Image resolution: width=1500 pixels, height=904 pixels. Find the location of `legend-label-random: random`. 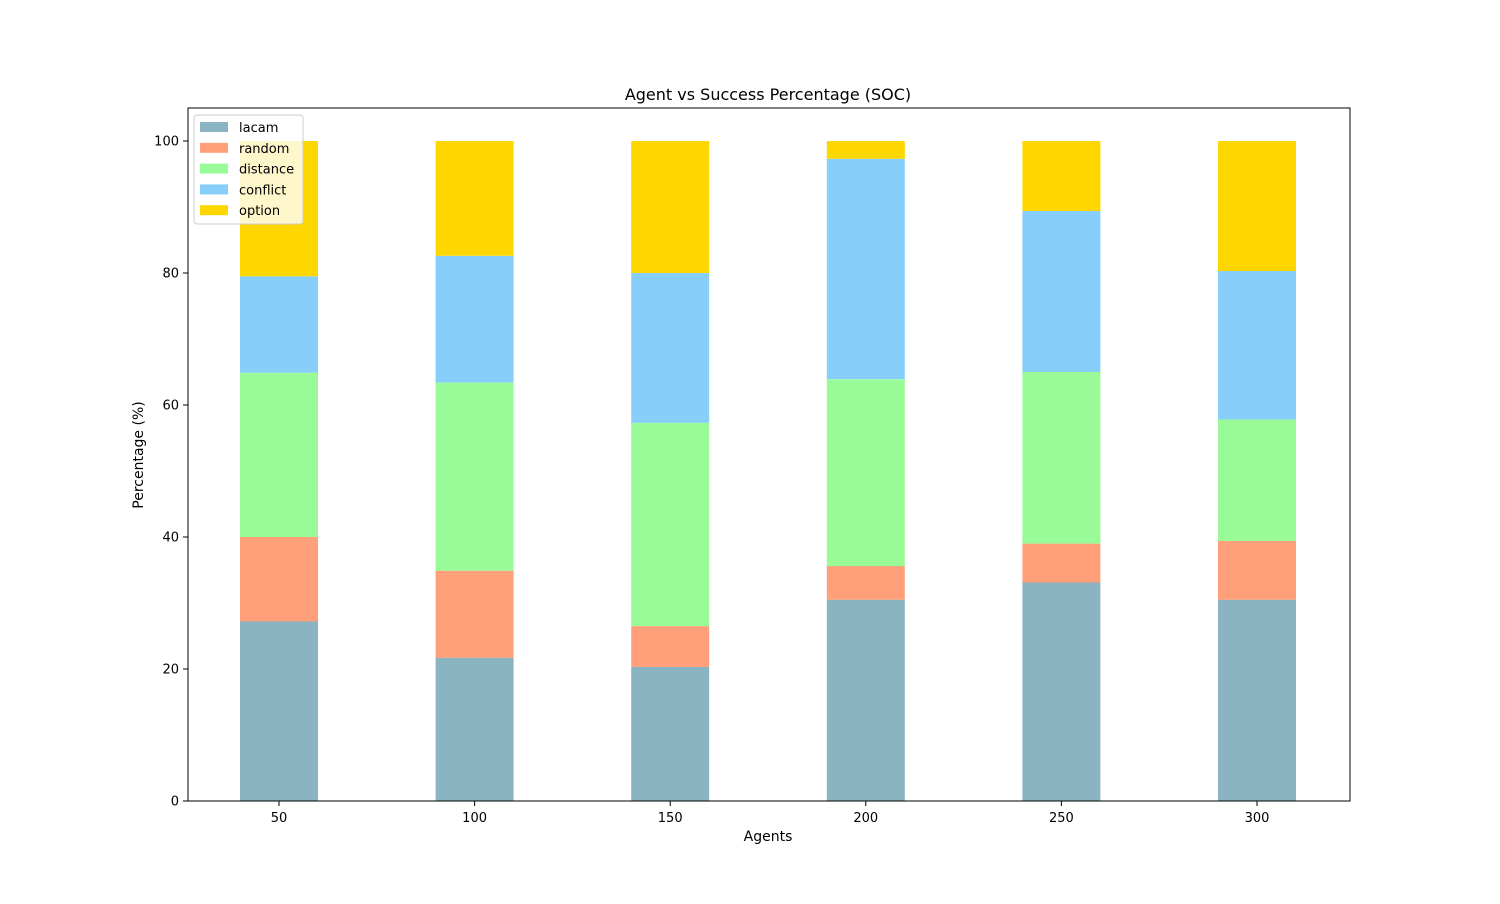

legend-label-random: random is located at coordinates (264, 149).